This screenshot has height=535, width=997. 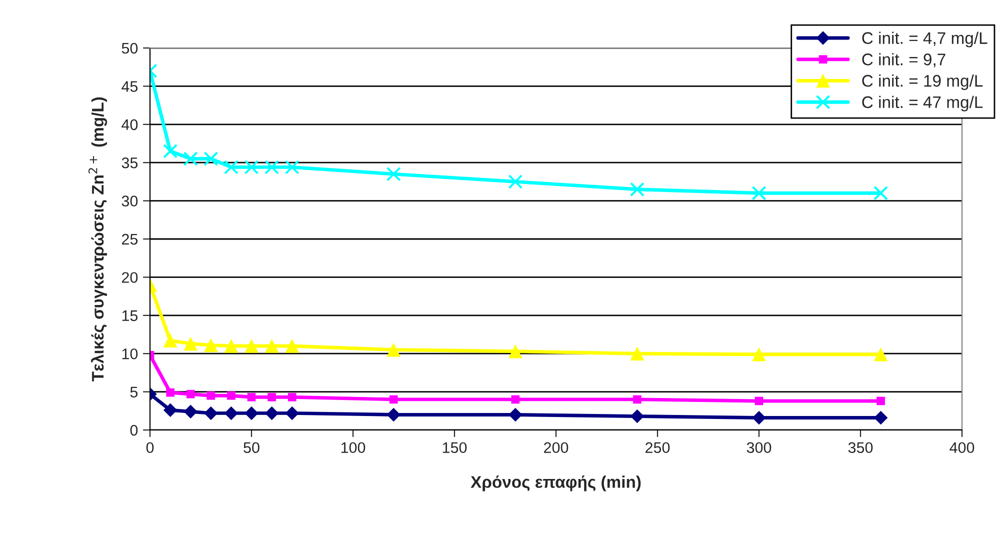 What do you see at coordinates (454, 448) in the screenshot?
I see `x-tick-label: 150` at bounding box center [454, 448].